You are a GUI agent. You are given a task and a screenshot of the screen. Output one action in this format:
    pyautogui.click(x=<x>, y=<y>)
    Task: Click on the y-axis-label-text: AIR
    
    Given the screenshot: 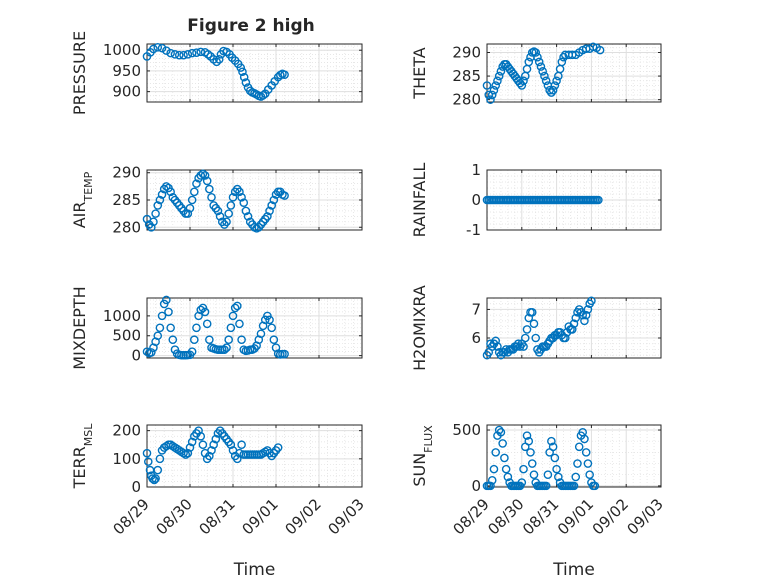 What is the action you would take?
    pyautogui.click(x=79, y=215)
    